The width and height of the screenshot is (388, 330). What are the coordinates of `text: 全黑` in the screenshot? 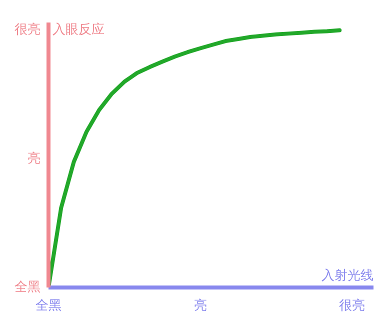 It's located at (27, 287).